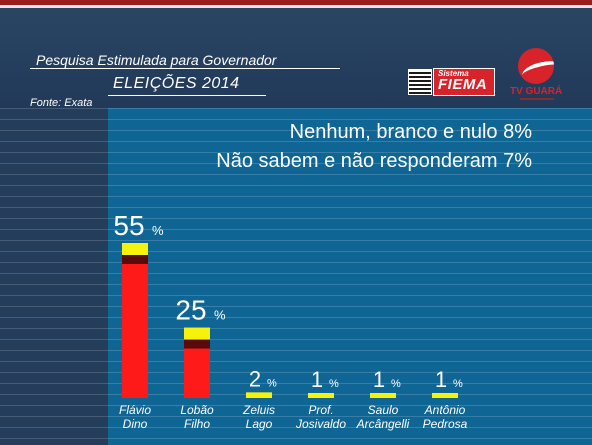  I want to click on category-label: Pedrosa, so click(445, 424).